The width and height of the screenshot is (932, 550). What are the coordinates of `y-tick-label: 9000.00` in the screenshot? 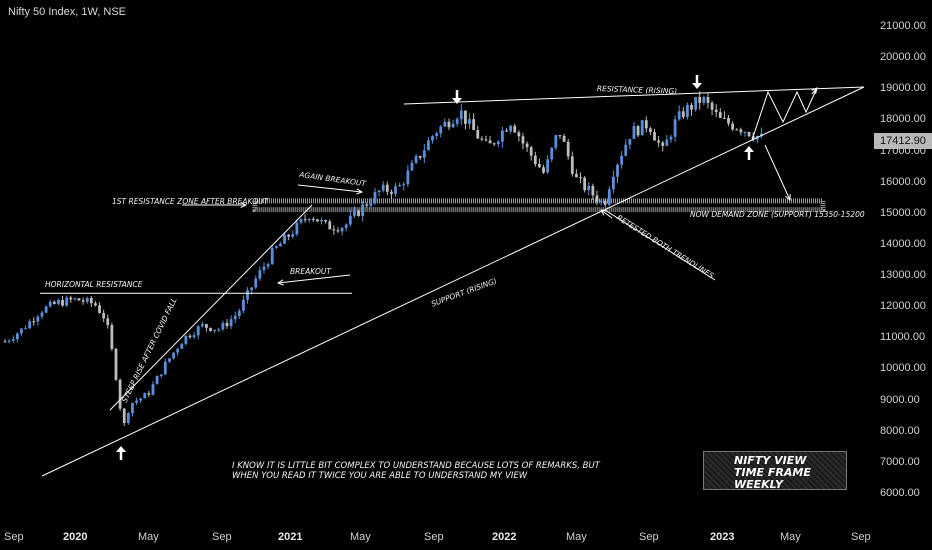 It's located at (900, 399).